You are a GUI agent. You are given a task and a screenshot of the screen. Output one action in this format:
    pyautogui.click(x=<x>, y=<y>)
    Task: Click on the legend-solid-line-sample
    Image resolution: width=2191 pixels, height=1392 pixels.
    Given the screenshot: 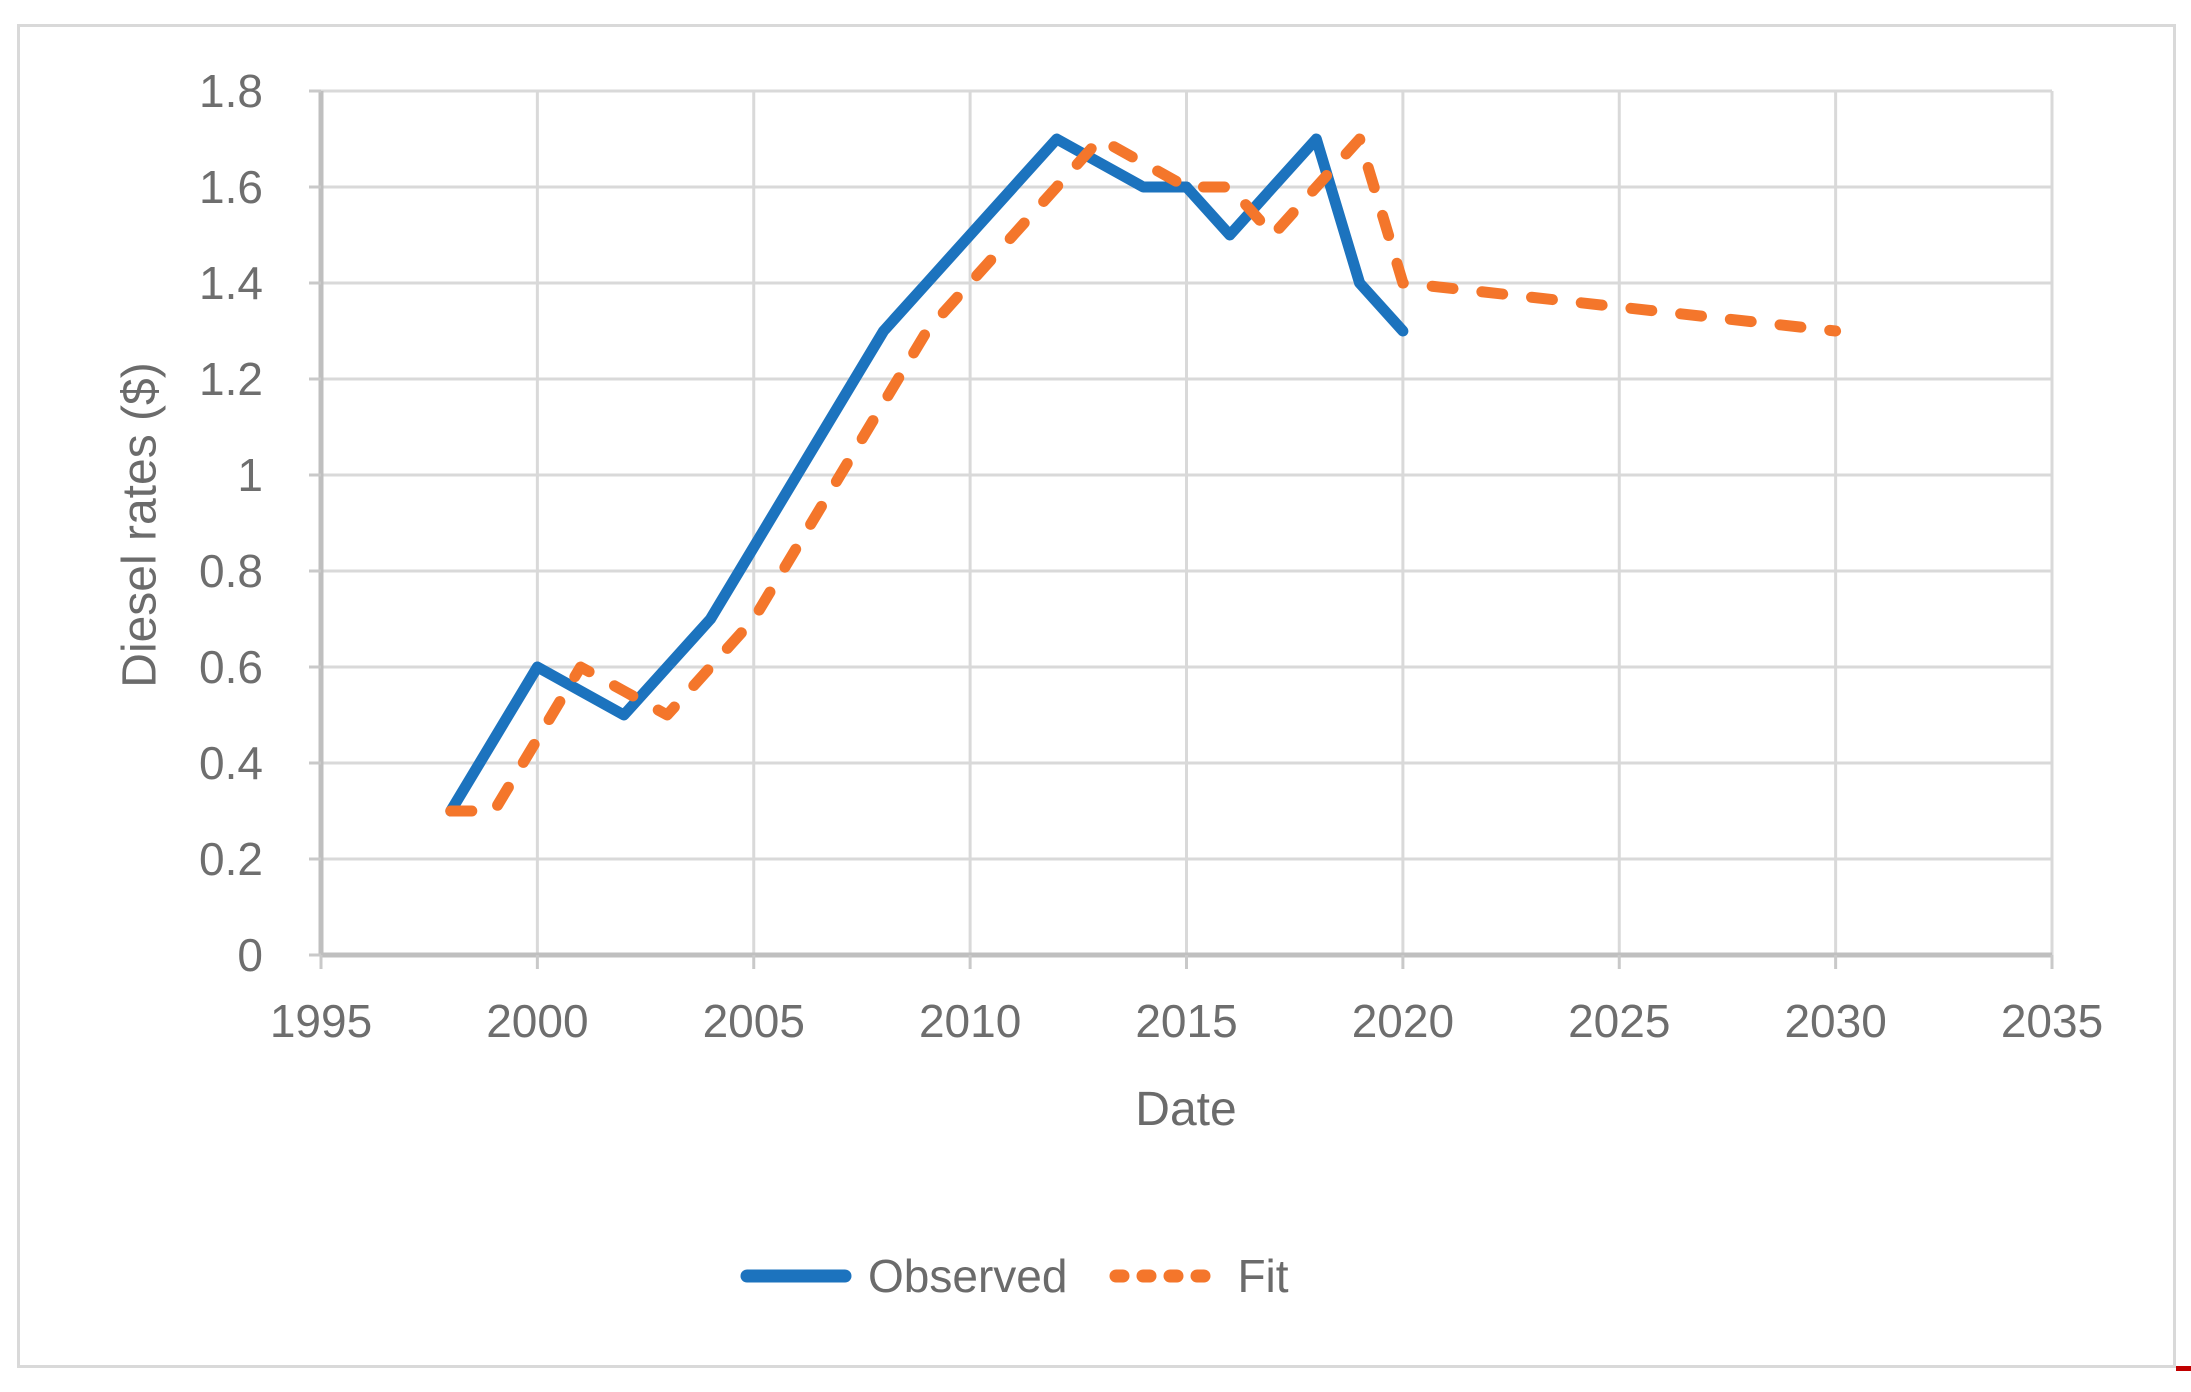 What is the action you would take?
    pyautogui.click(x=796, y=1276)
    